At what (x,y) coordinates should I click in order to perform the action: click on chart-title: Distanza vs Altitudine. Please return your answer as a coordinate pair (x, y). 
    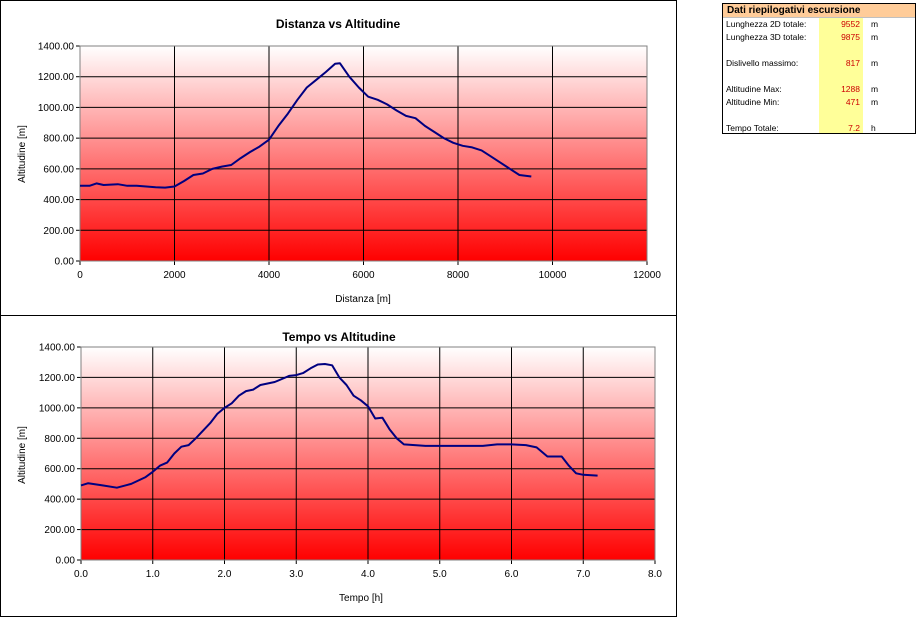
    Looking at the image, I should click on (338, 24).